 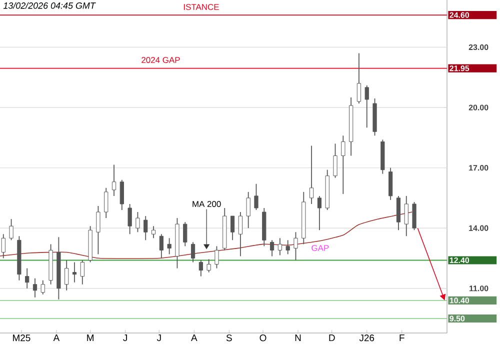 What do you see at coordinates (229, 338) in the screenshot?
I see `x-tick-label: S` at bounding box center [229, 338].